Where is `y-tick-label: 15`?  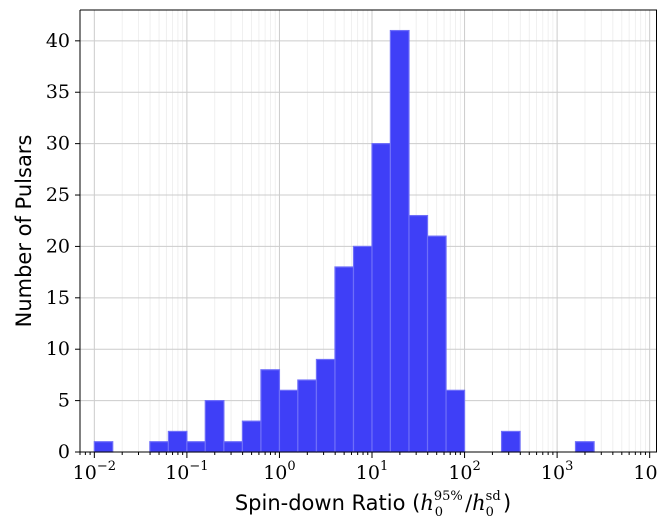 y-tick-label: 15 is located at coordinates (58, 298).